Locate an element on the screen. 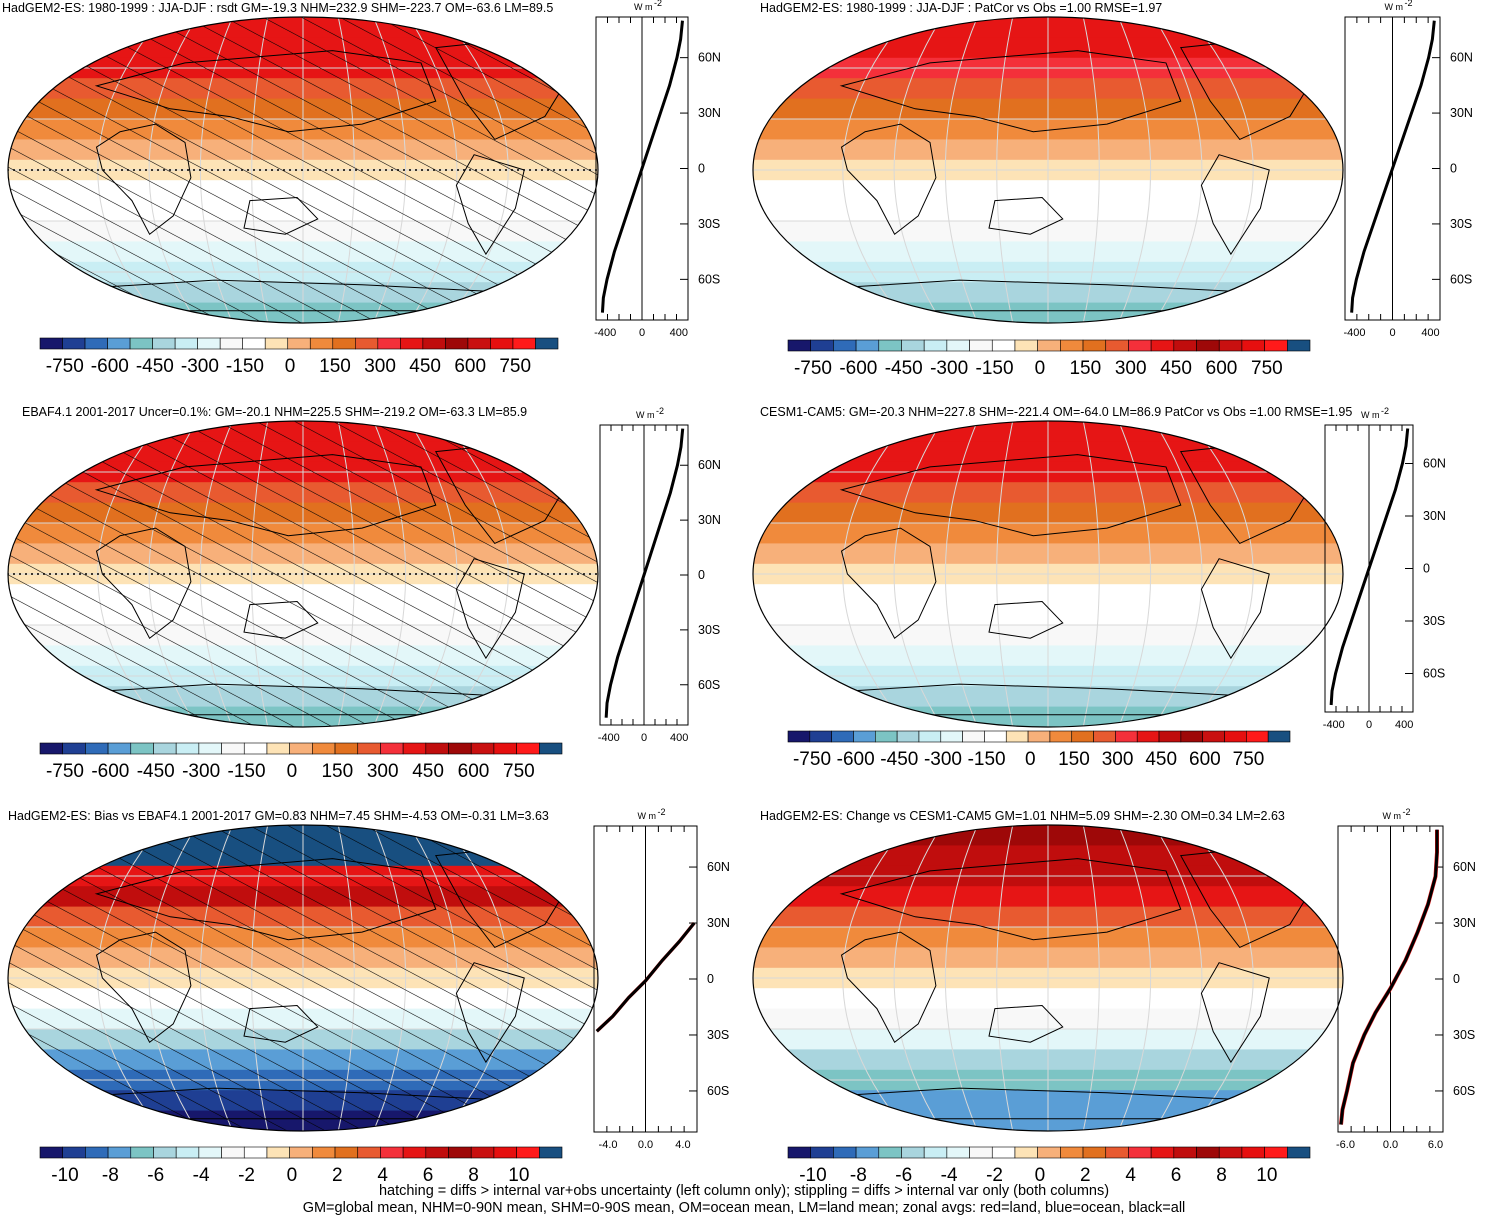  lat-label: 60N is located at coordinates (1434, 464).